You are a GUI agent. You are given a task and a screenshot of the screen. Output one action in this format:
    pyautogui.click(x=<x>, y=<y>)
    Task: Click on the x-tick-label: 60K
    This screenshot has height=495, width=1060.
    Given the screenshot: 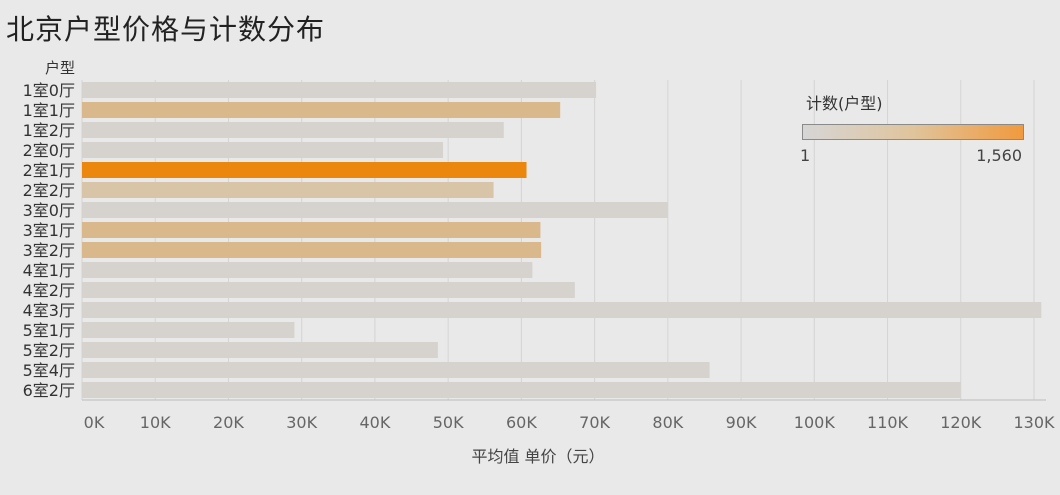 What is the action you would take?
    pyautogui.click(x=521, y=422)
    